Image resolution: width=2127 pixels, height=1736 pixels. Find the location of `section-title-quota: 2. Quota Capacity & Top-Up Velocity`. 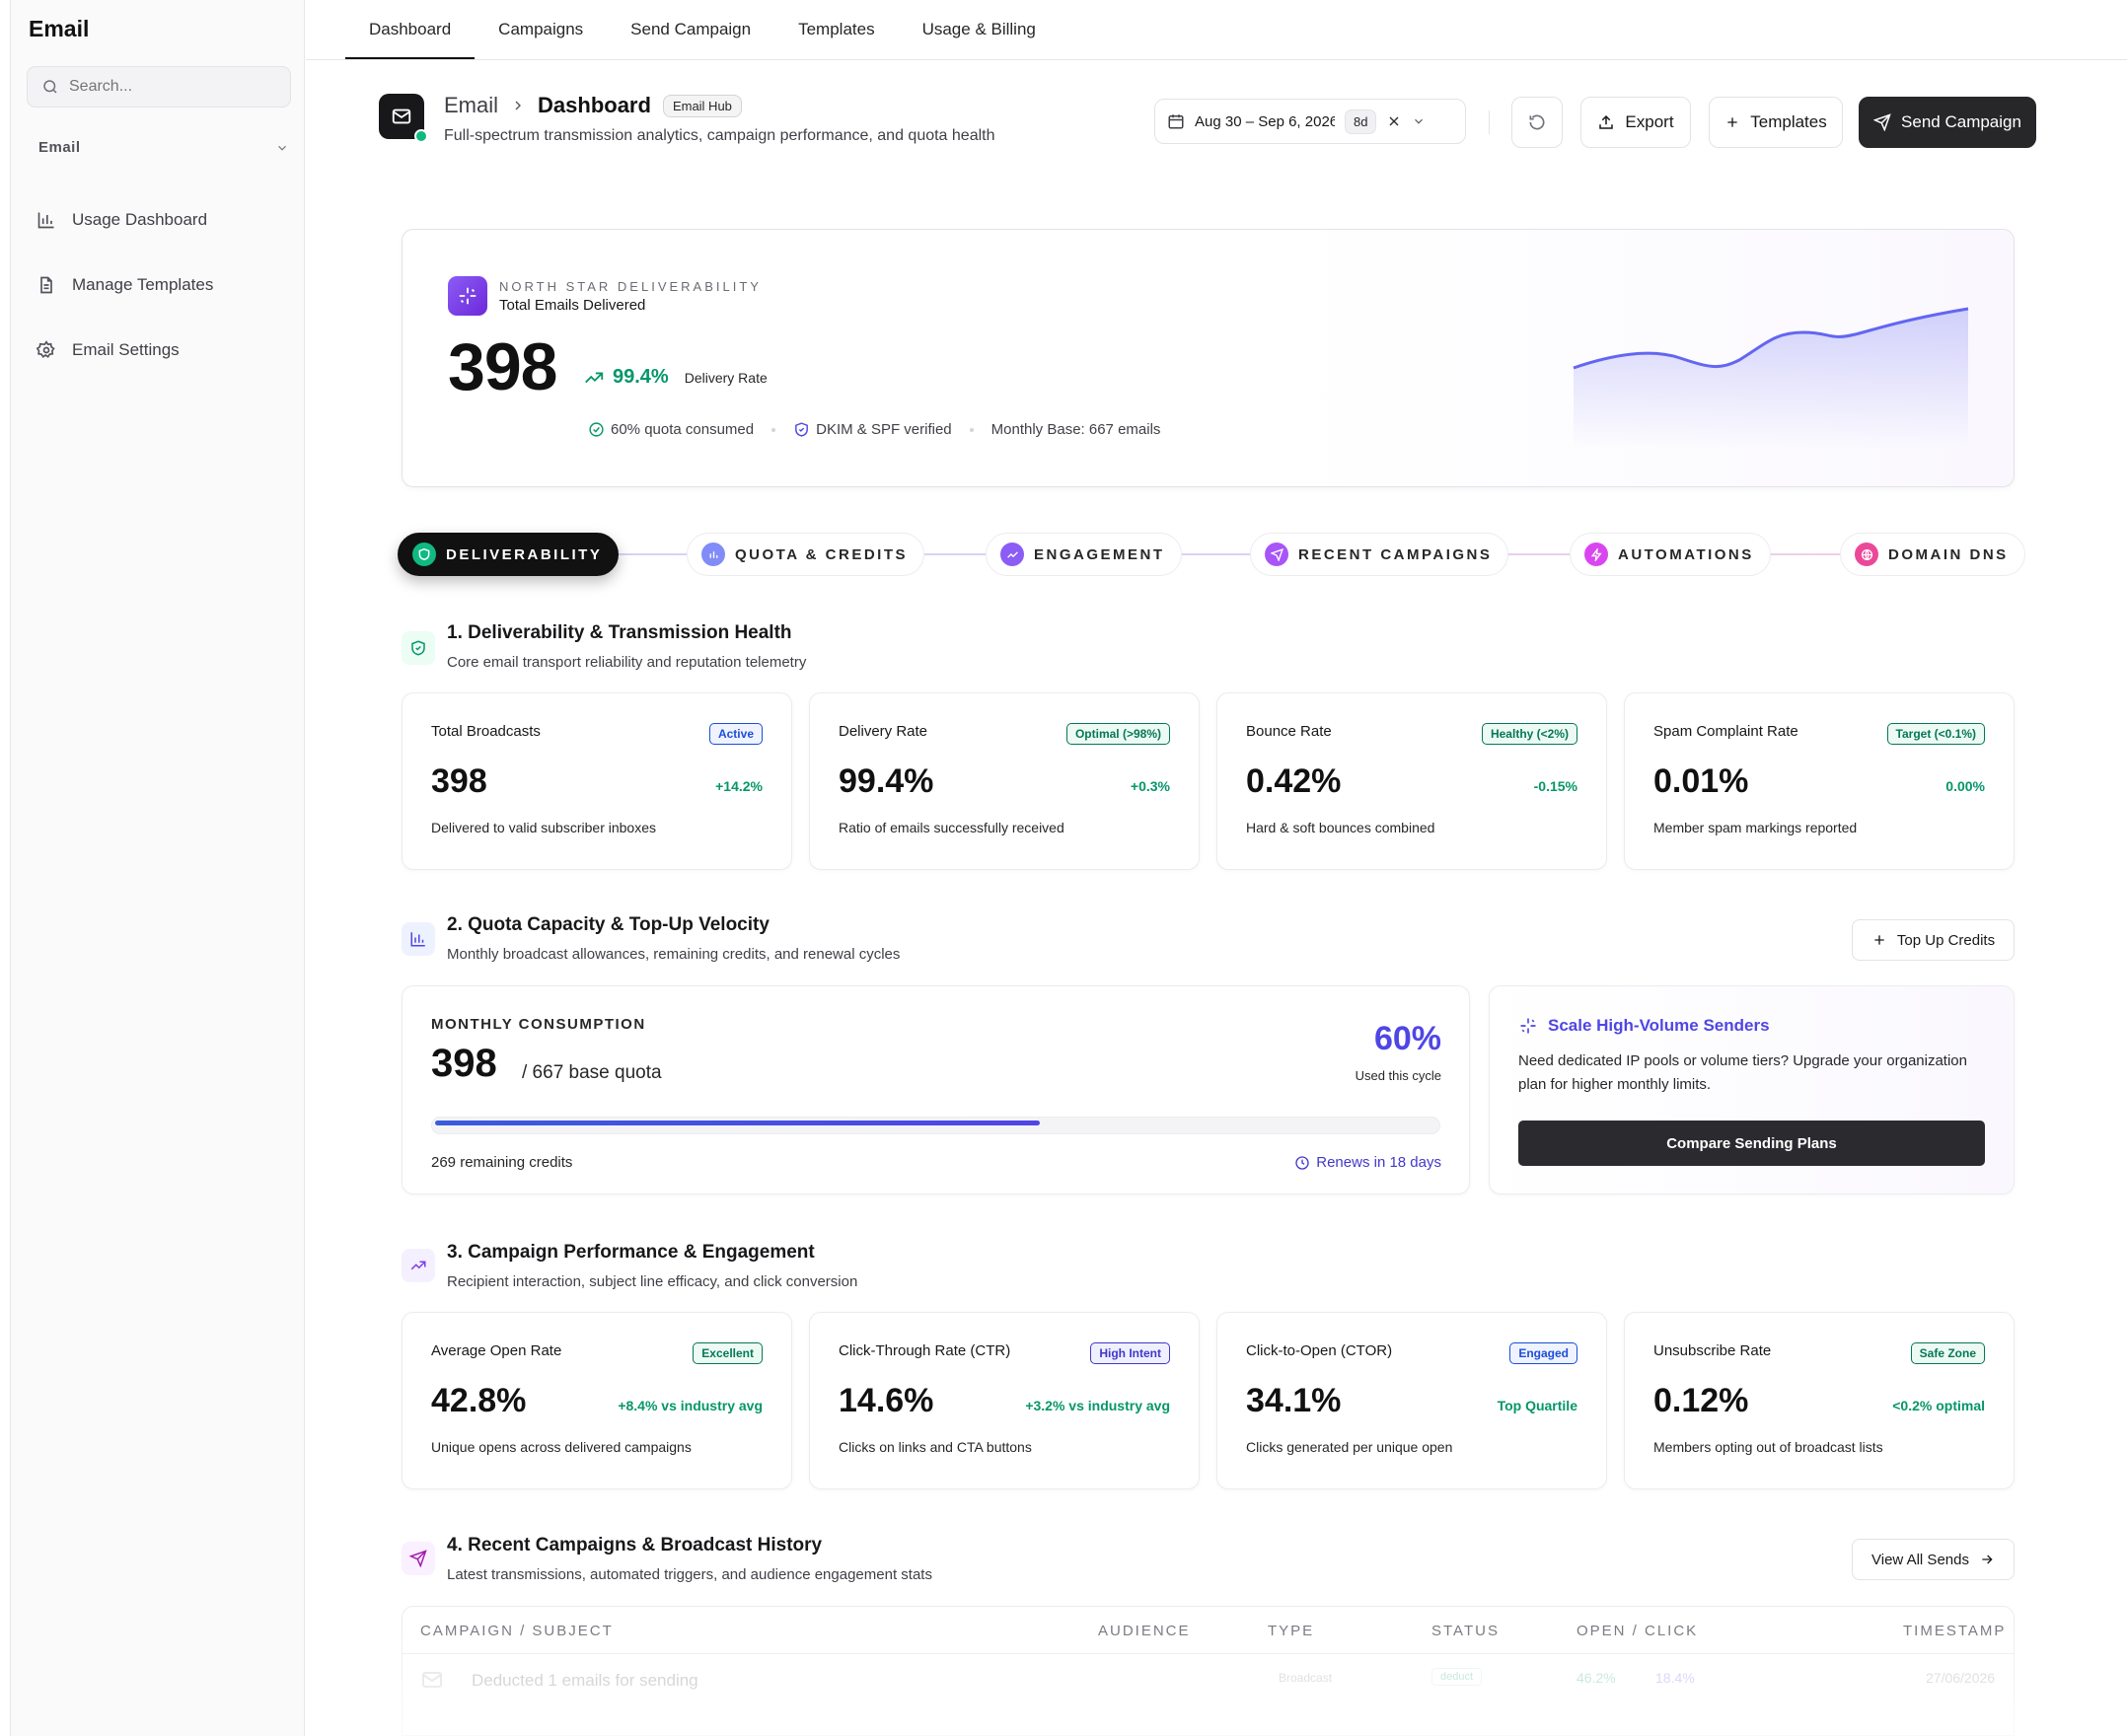

section-title-quota: 2. Quota Capacity & Top-Up Velocity is located at coordinates (608, 924).